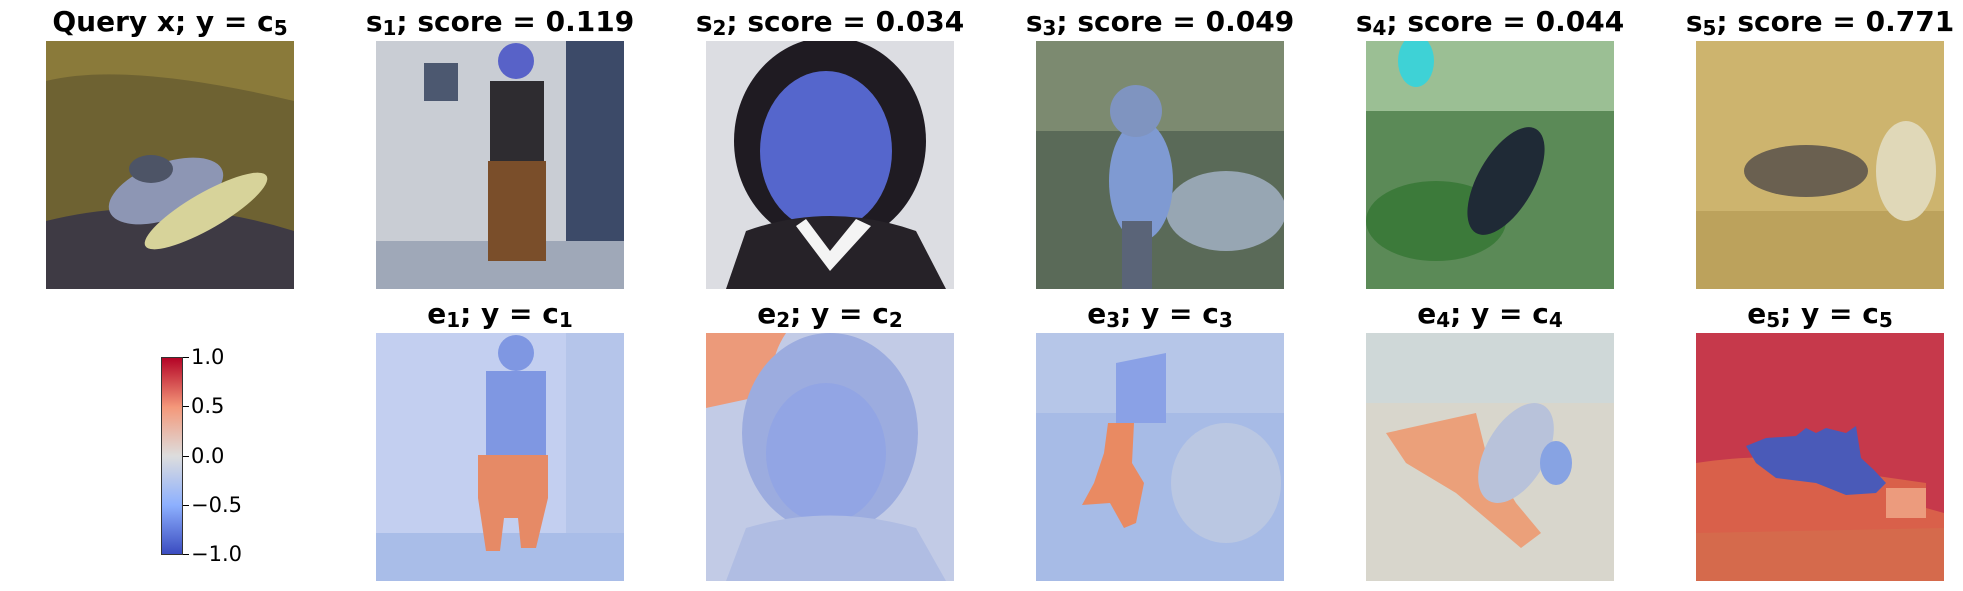  Describe the element at coordinates (1160, 165) in the screenshot. I see `s3-image` at that location.